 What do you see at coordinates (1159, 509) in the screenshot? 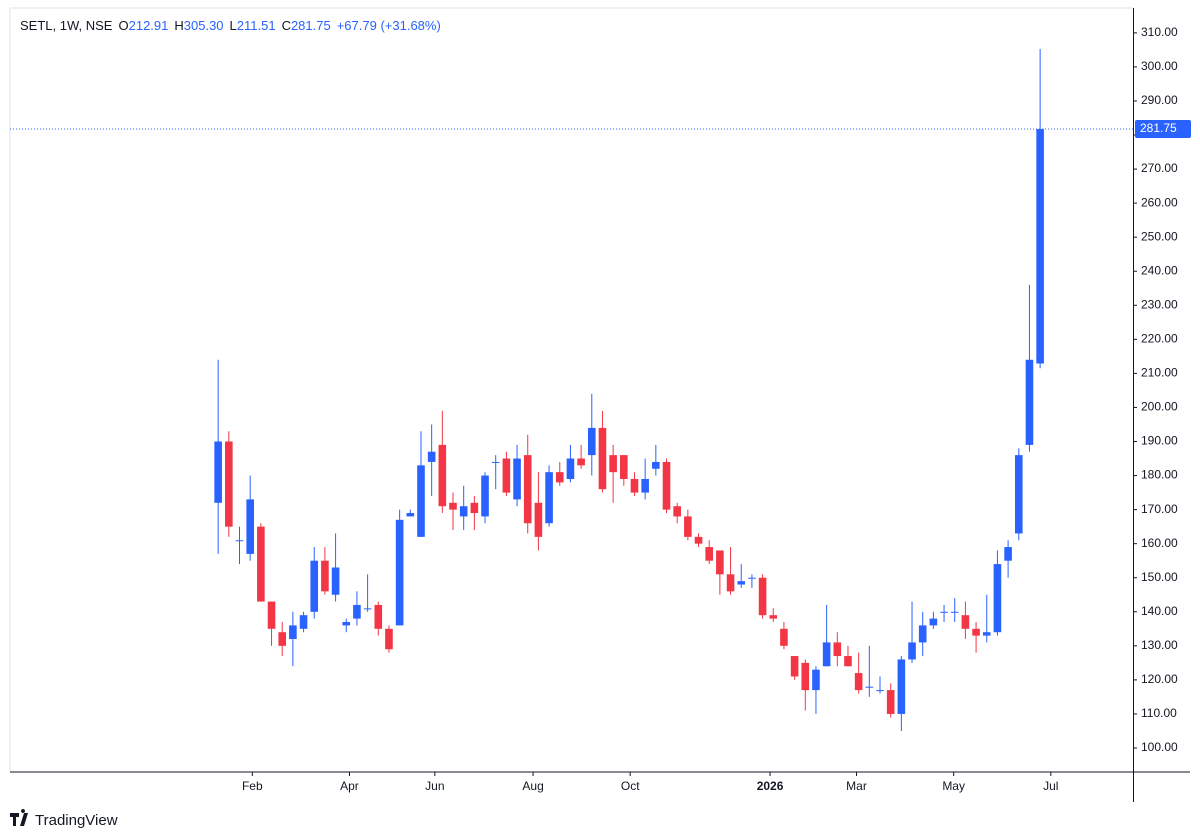
I see `y-tick-label: 170.00` at bounding box center [1159, 509].